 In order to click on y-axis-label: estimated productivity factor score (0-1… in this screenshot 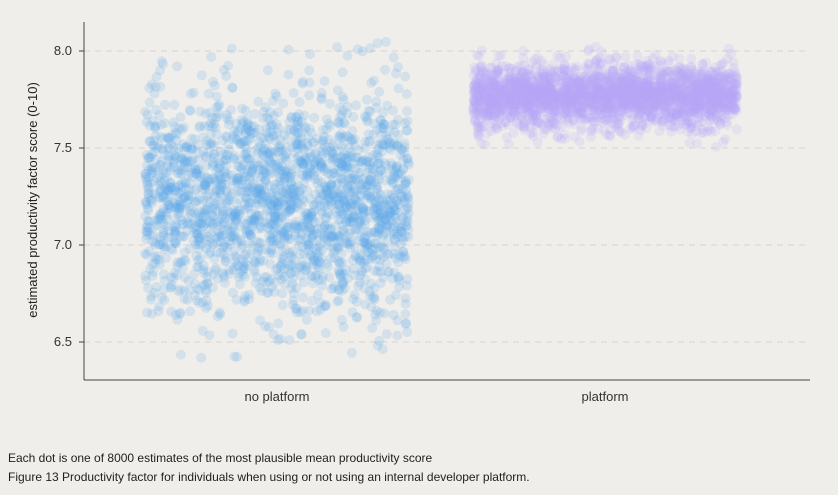, I will do `click(32, 200)`.